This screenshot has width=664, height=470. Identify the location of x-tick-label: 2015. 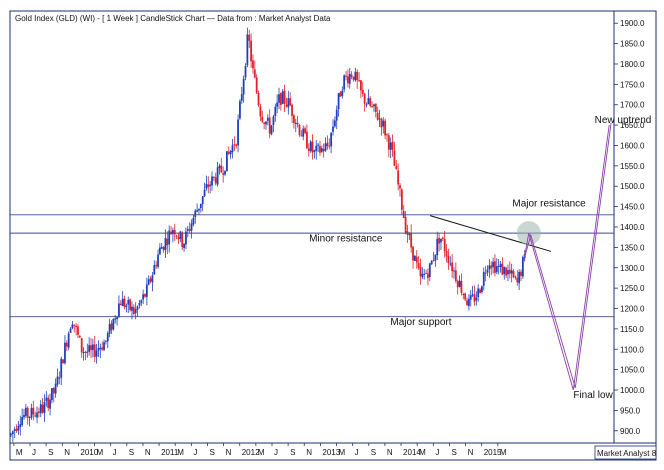
(493, 452).